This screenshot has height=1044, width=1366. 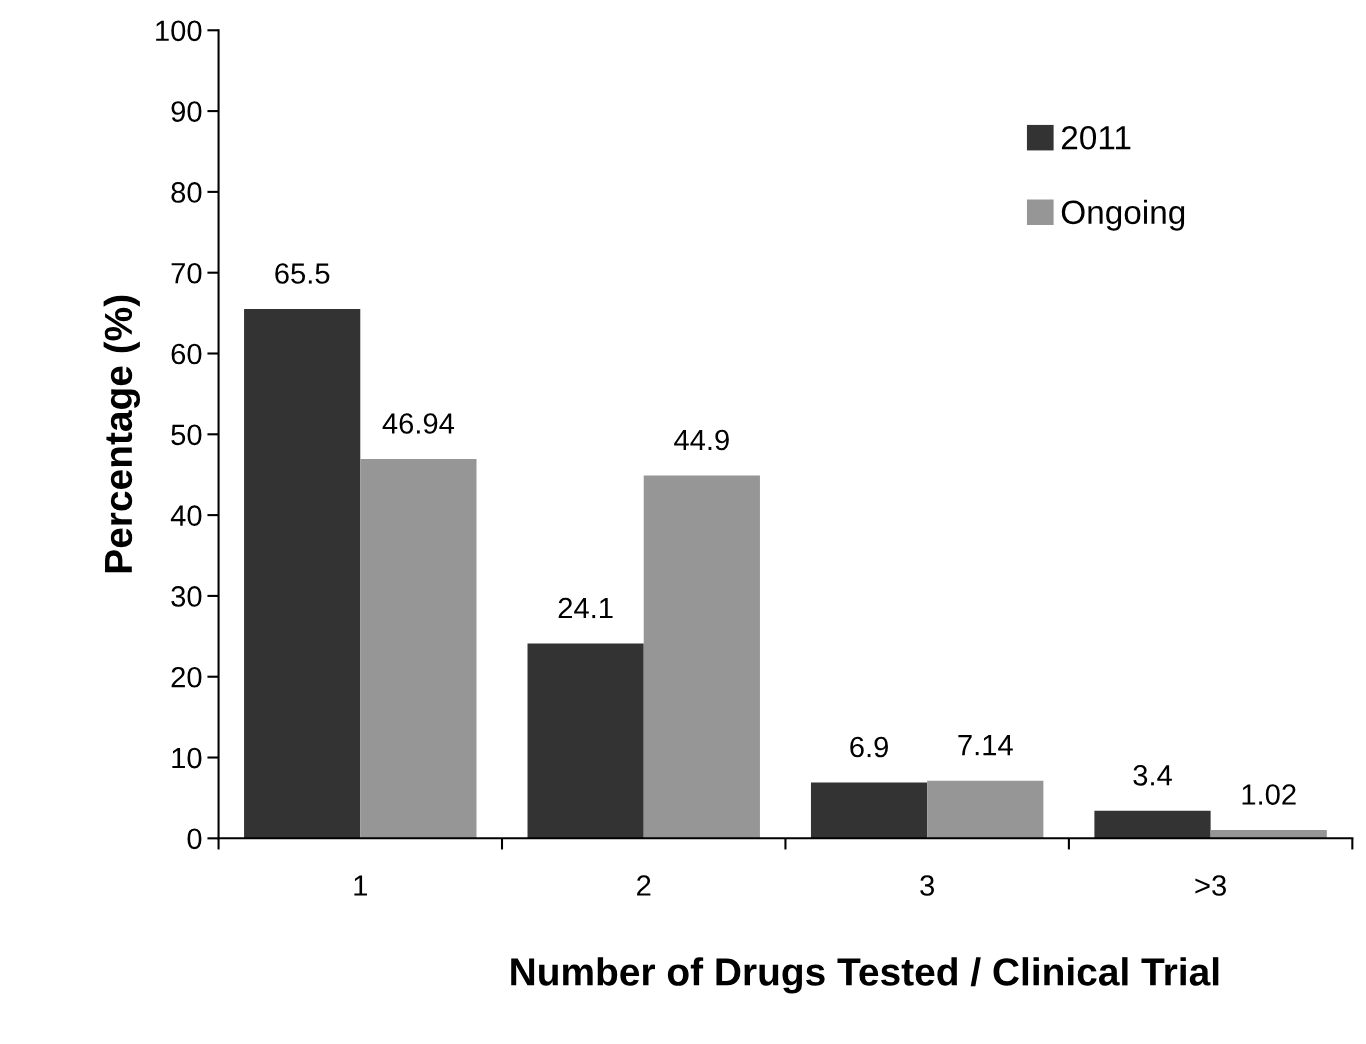 I want to click on data-label: 24.1, so click(x=585, y=608).